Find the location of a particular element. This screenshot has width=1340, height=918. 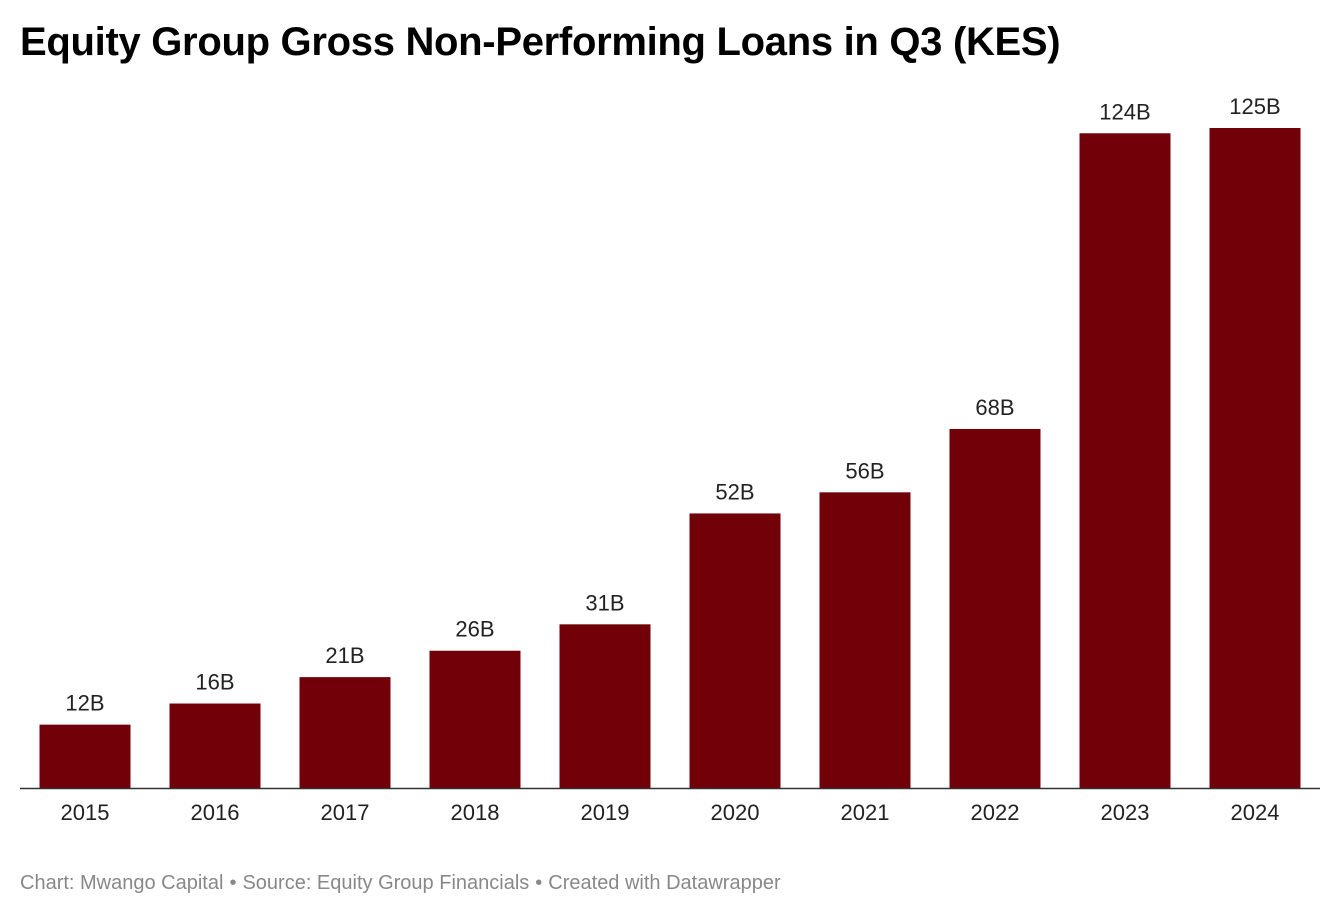

value-label-2023: 124B is located at coordinates (1124, 111).